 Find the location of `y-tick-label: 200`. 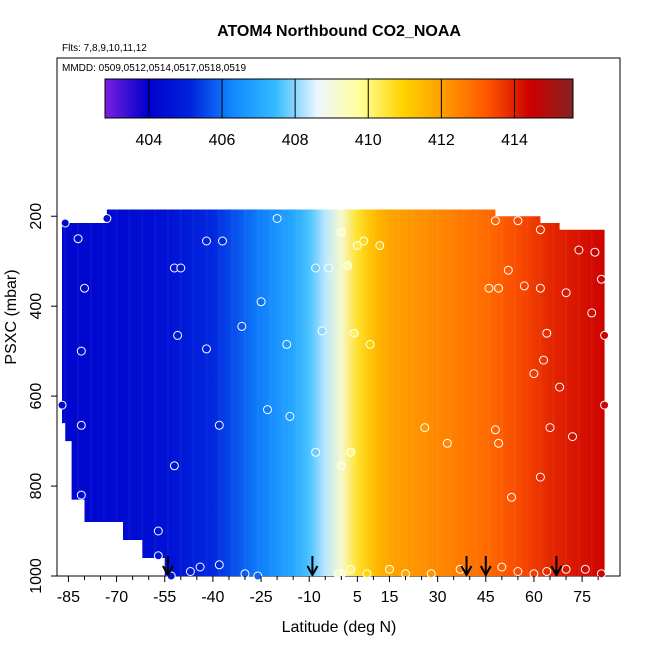

y-tick-label: 200 is located at coordinates (36, 216).